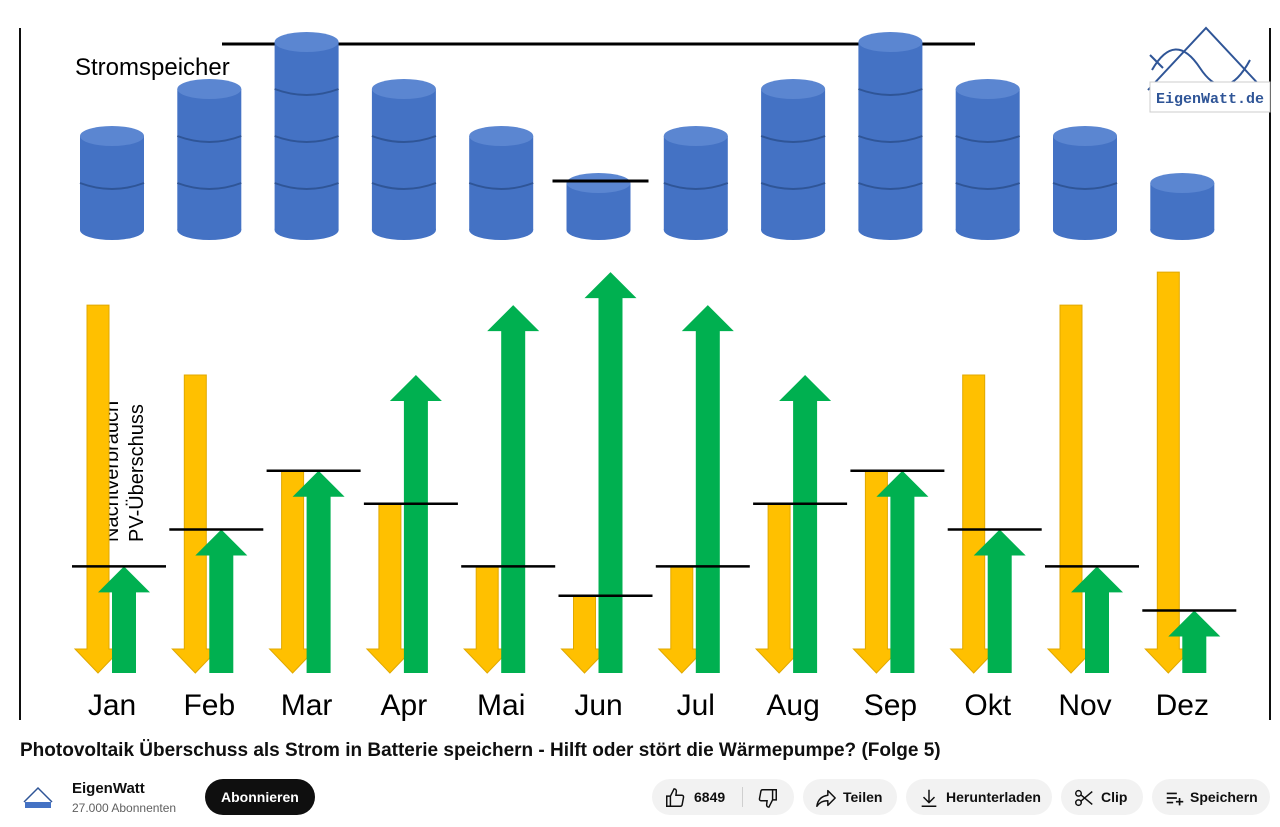  I want to click on channel-avatar, so click(38, 798).